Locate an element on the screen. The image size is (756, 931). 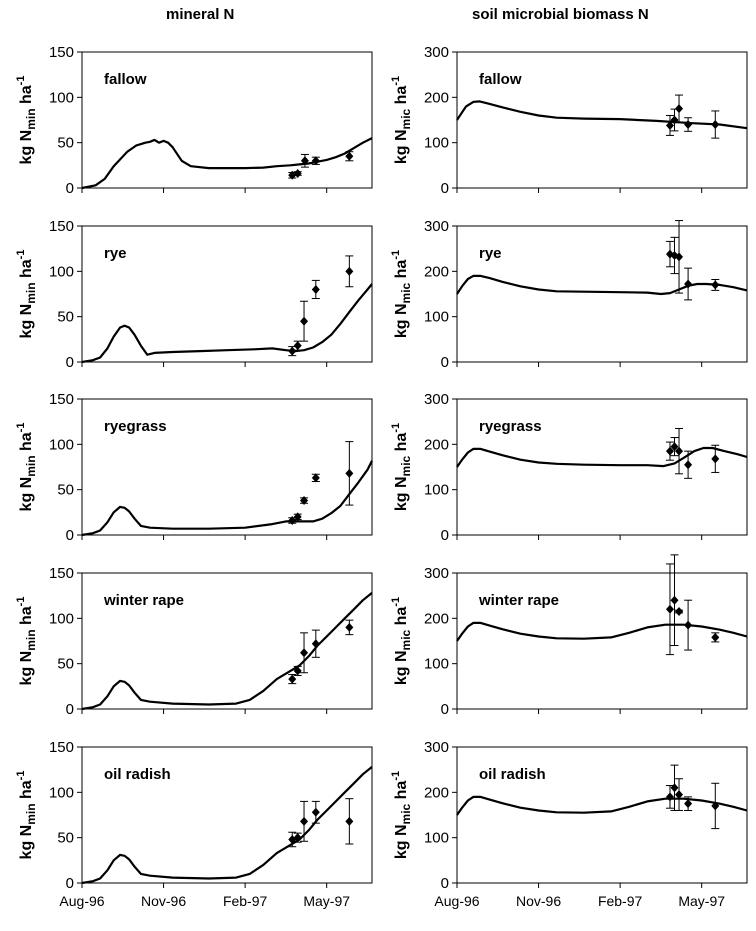
panel-rye-microbial: 0 100 200 300 kg Nmic ha-1 rye is located at coordinates (569, 294).